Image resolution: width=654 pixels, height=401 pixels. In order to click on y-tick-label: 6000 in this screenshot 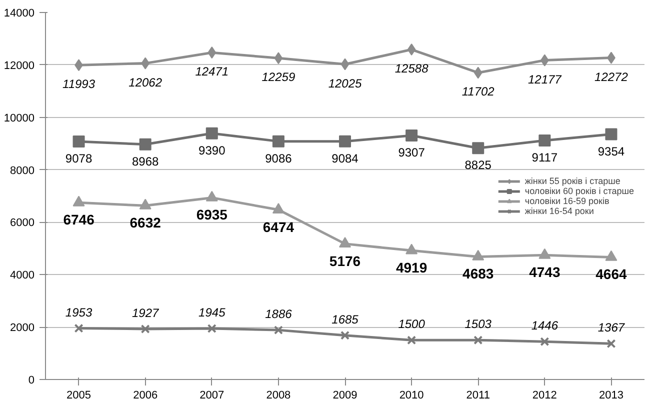, I will do `click(22, 223)`.